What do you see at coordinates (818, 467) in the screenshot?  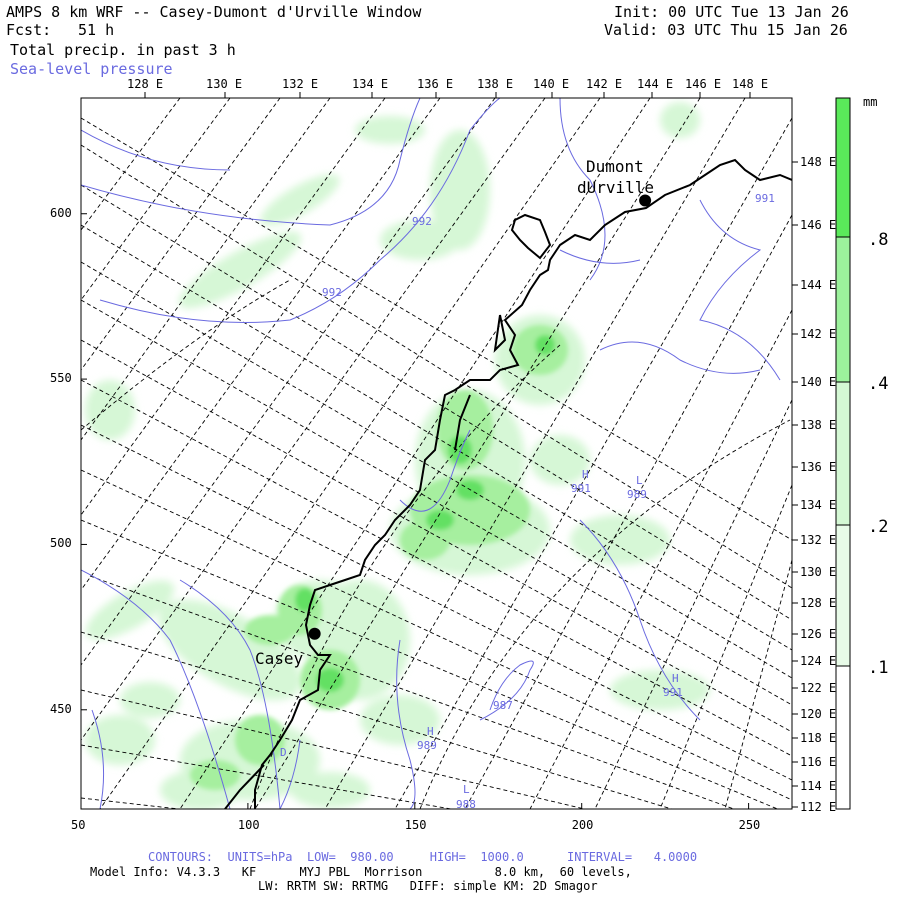 I see `right-lon-label: 136 E` at bounding box center [818, 467].